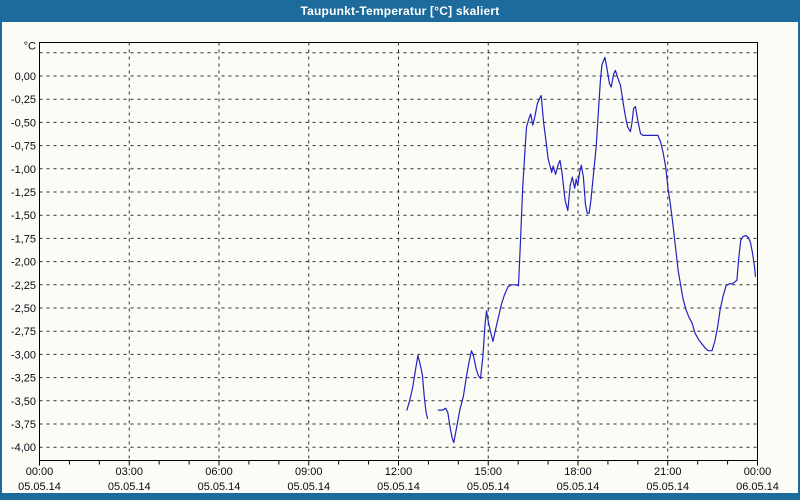 This screenshot has width=800, height=500. What do you see at coordinates (23, 355) in the screenshot?
I see `y-tick-label: -3,00` at bounding box center [23, 355].